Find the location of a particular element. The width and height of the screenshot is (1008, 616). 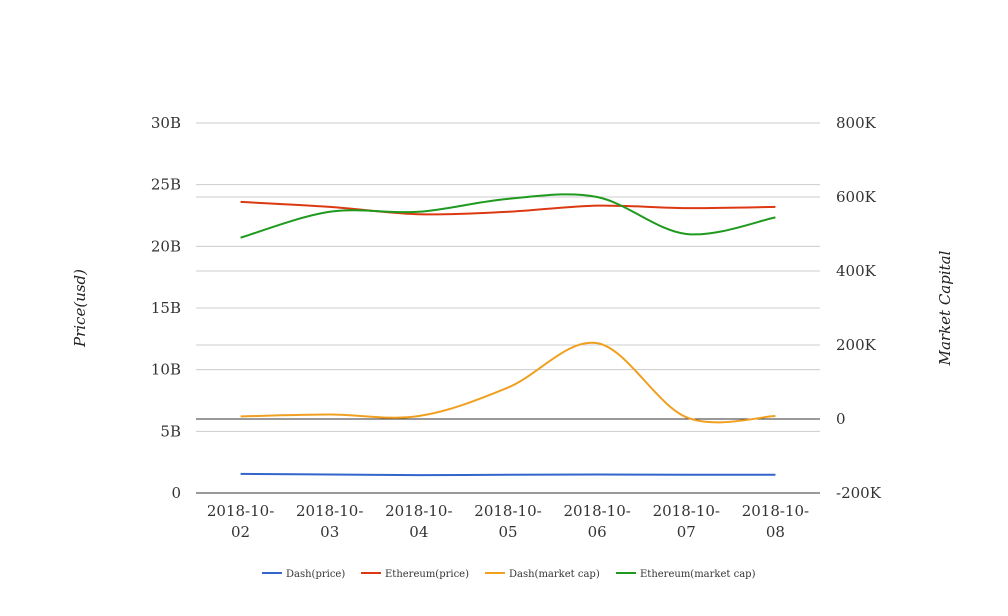

x-tick-label: 2018-10-04 is located at coordinates (418, 521).